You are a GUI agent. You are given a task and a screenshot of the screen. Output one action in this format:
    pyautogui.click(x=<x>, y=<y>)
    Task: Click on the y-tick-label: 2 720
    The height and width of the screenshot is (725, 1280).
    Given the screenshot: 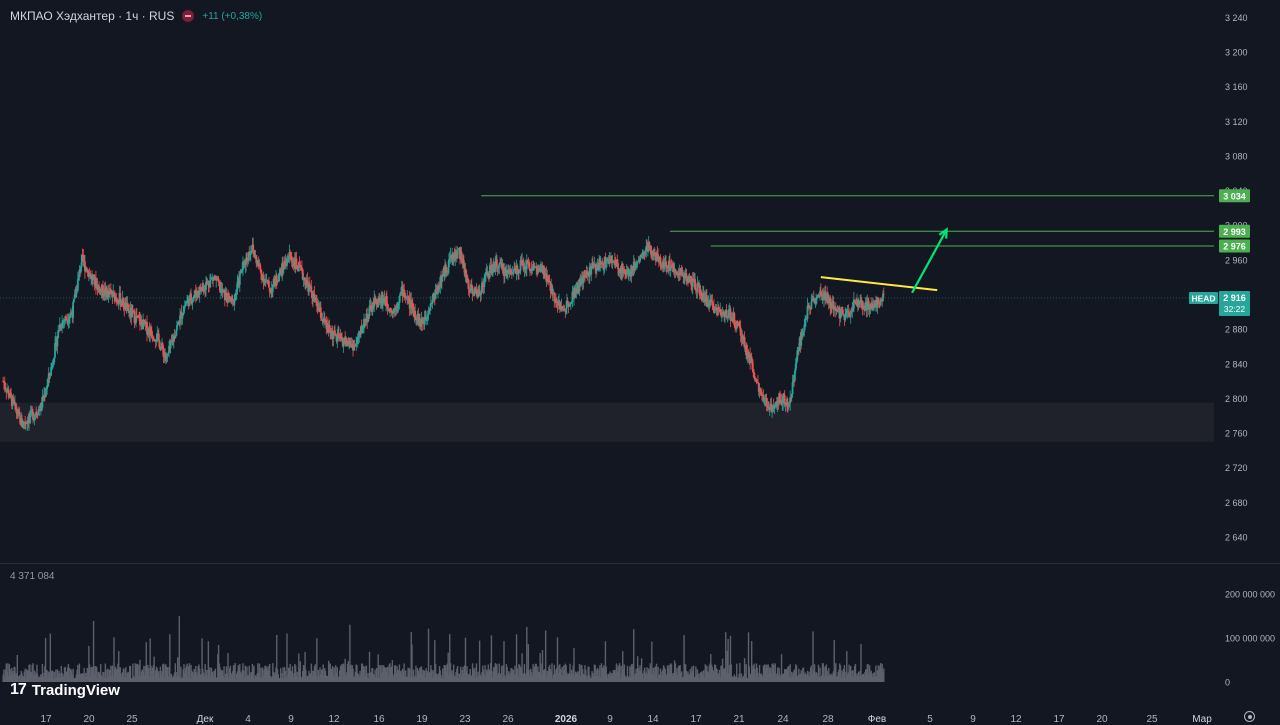 What is the action you would take?
    pyautogui.click(x=1236, y=468)
    